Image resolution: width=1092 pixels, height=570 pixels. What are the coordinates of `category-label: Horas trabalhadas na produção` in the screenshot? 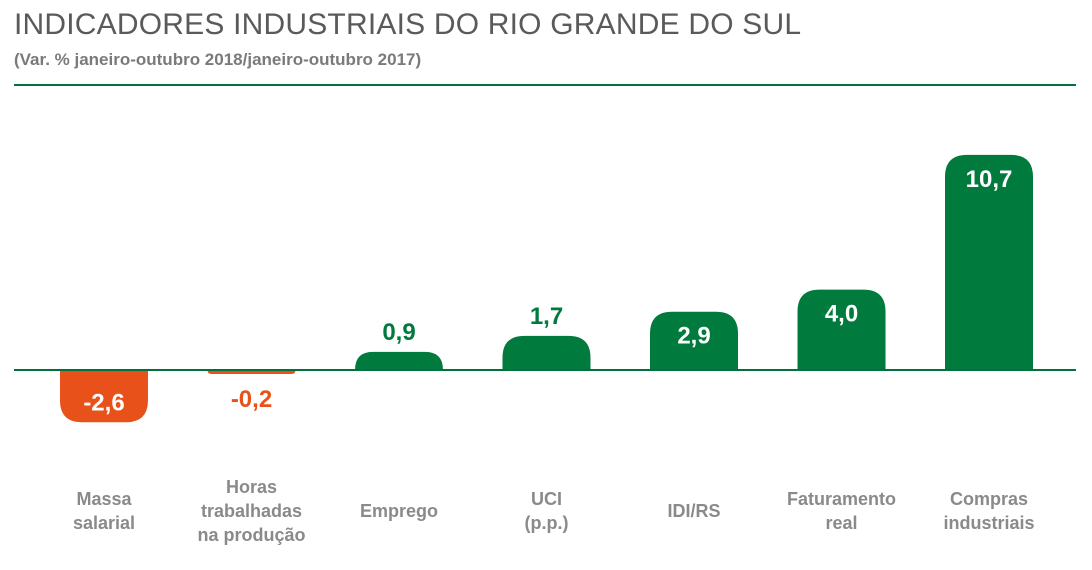 It's located at (251, 511).